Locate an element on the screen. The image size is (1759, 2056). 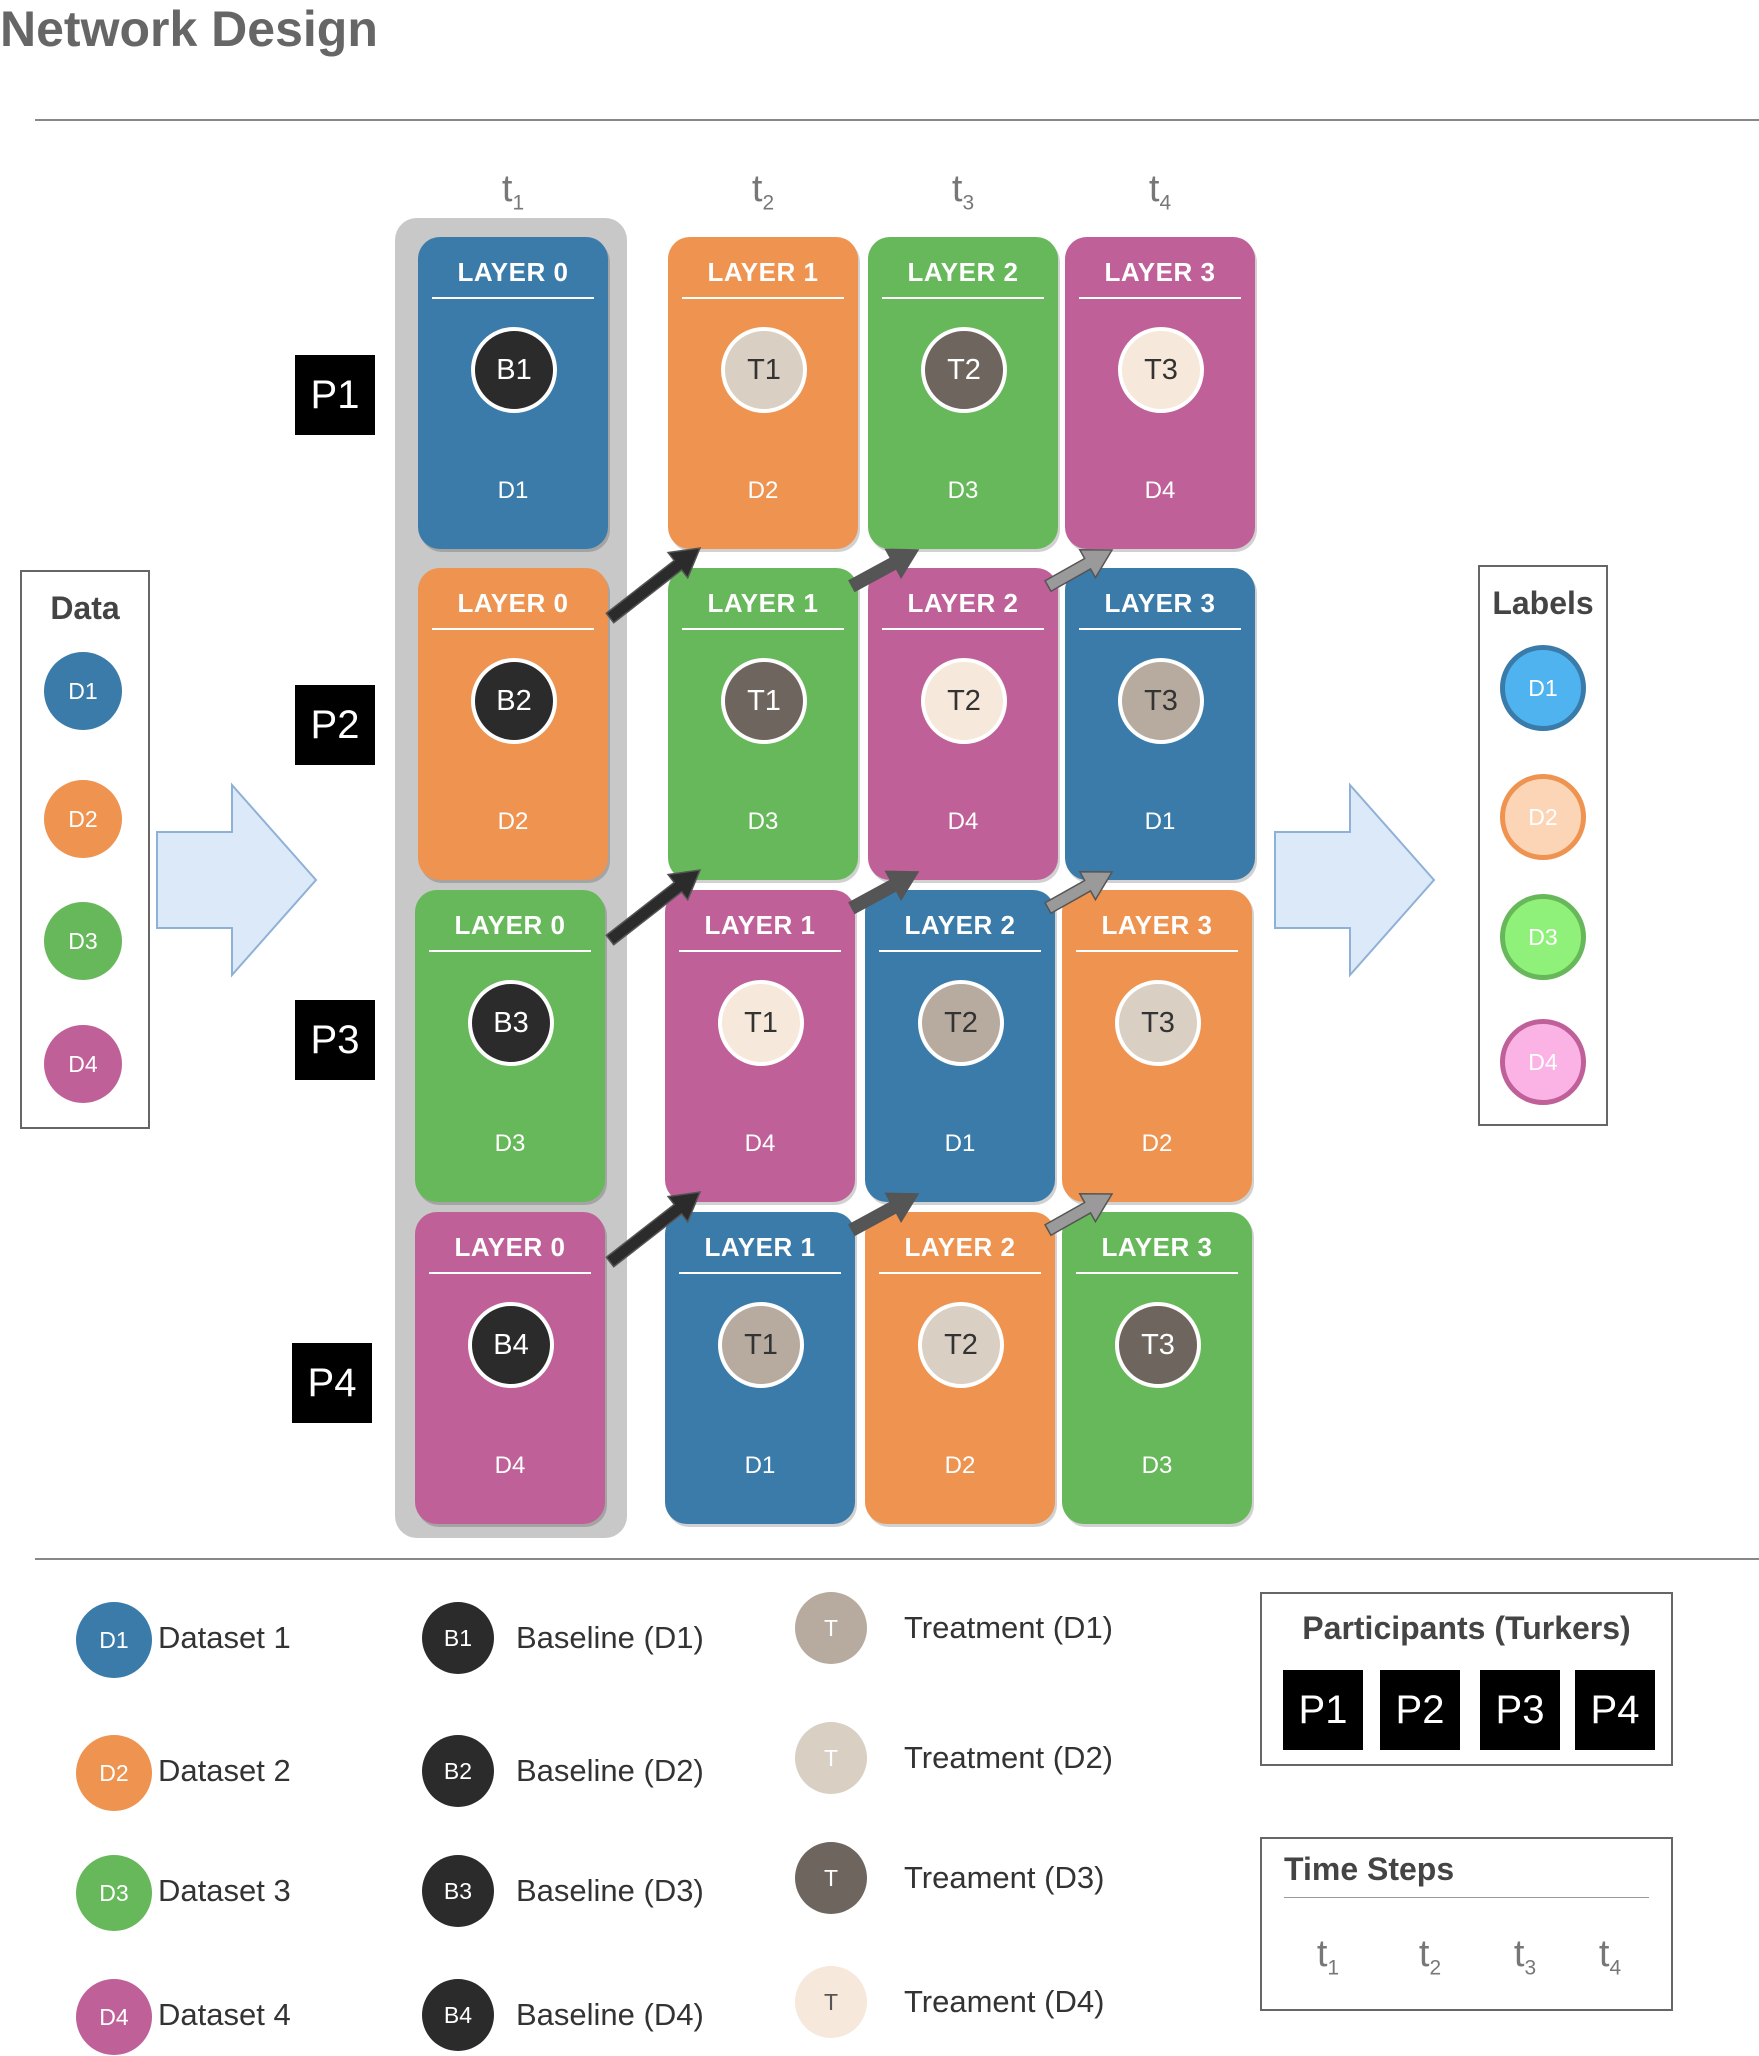
card-node: B3 is located at coordinates (511, 1023).